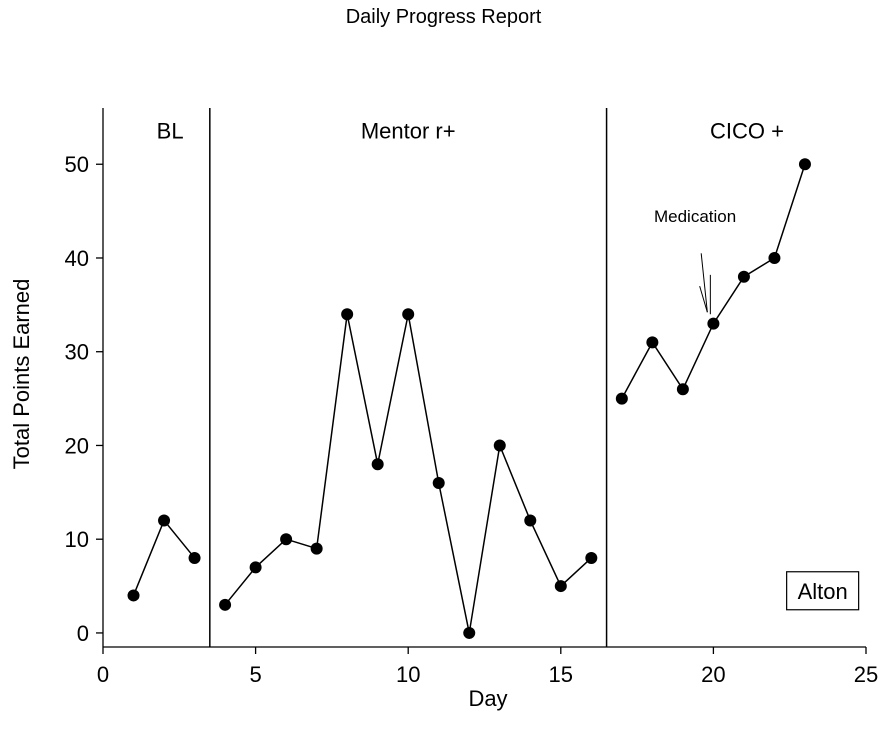 The width and height of the screenshot is (887, 746). What do you see at coordinates (77, 539) in the screenshot?
I see `y-tick-label: 10` at bounding box center [77, 539].